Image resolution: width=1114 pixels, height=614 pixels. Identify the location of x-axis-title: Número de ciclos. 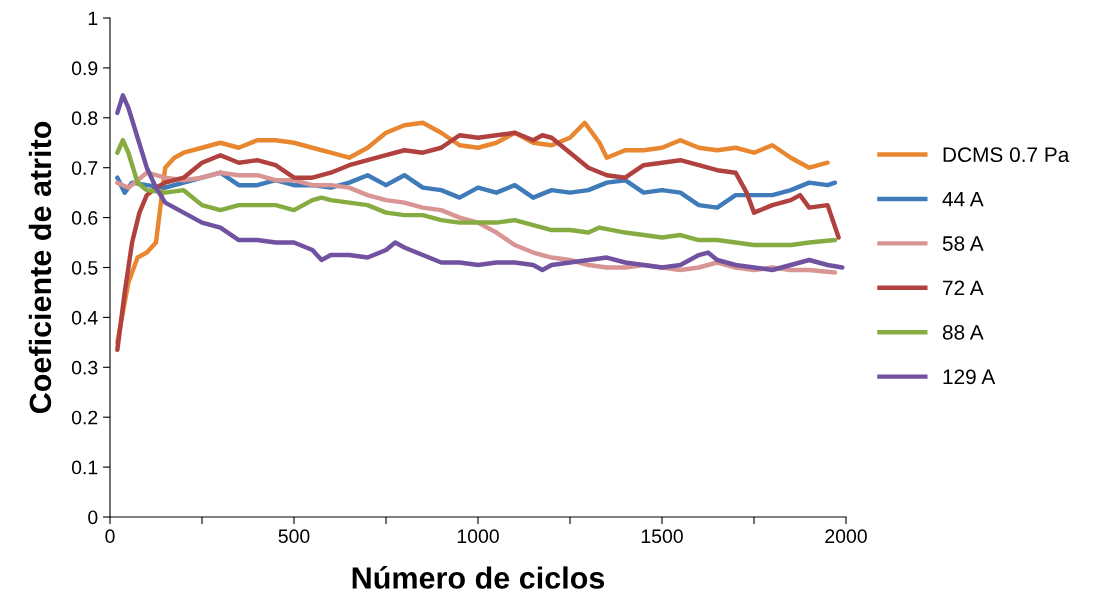
(478, 577).